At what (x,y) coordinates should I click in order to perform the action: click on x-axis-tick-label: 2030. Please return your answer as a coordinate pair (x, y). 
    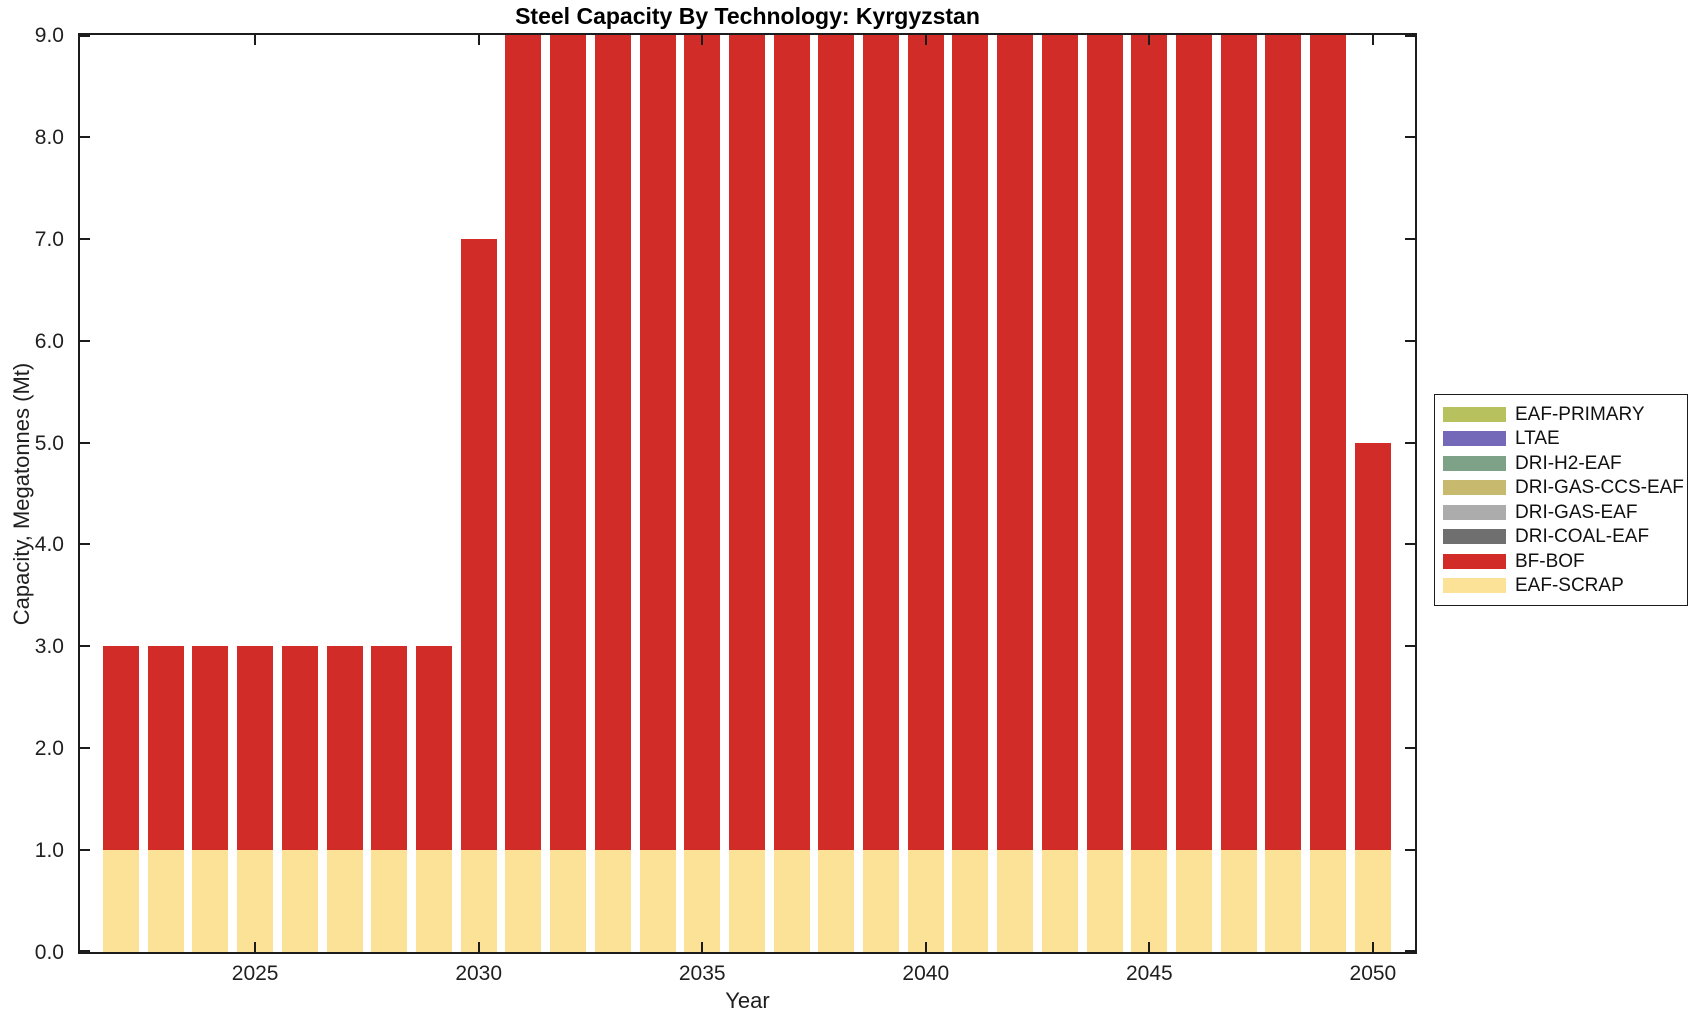
    Looking at the image, I should click on (479, 973).